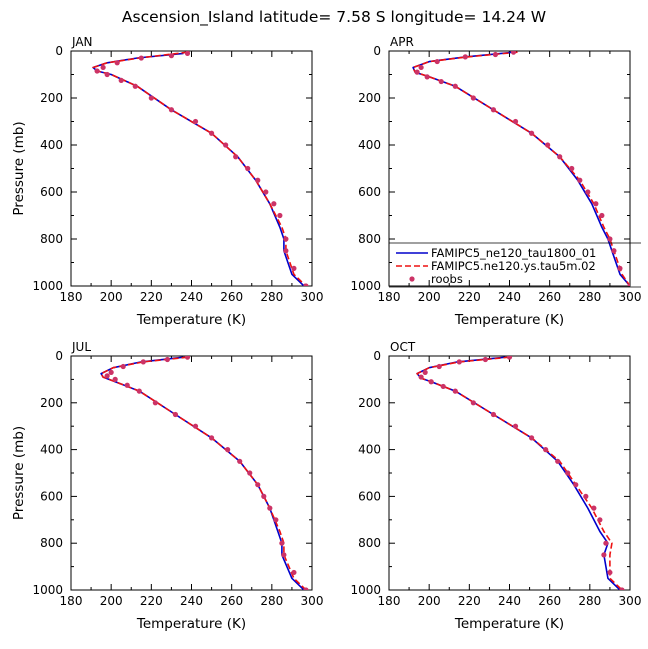 Image resolution: width=648 pixels, height=649 pixels. I want to click on x-axis-label: Temperature (K), so click(191, 320).